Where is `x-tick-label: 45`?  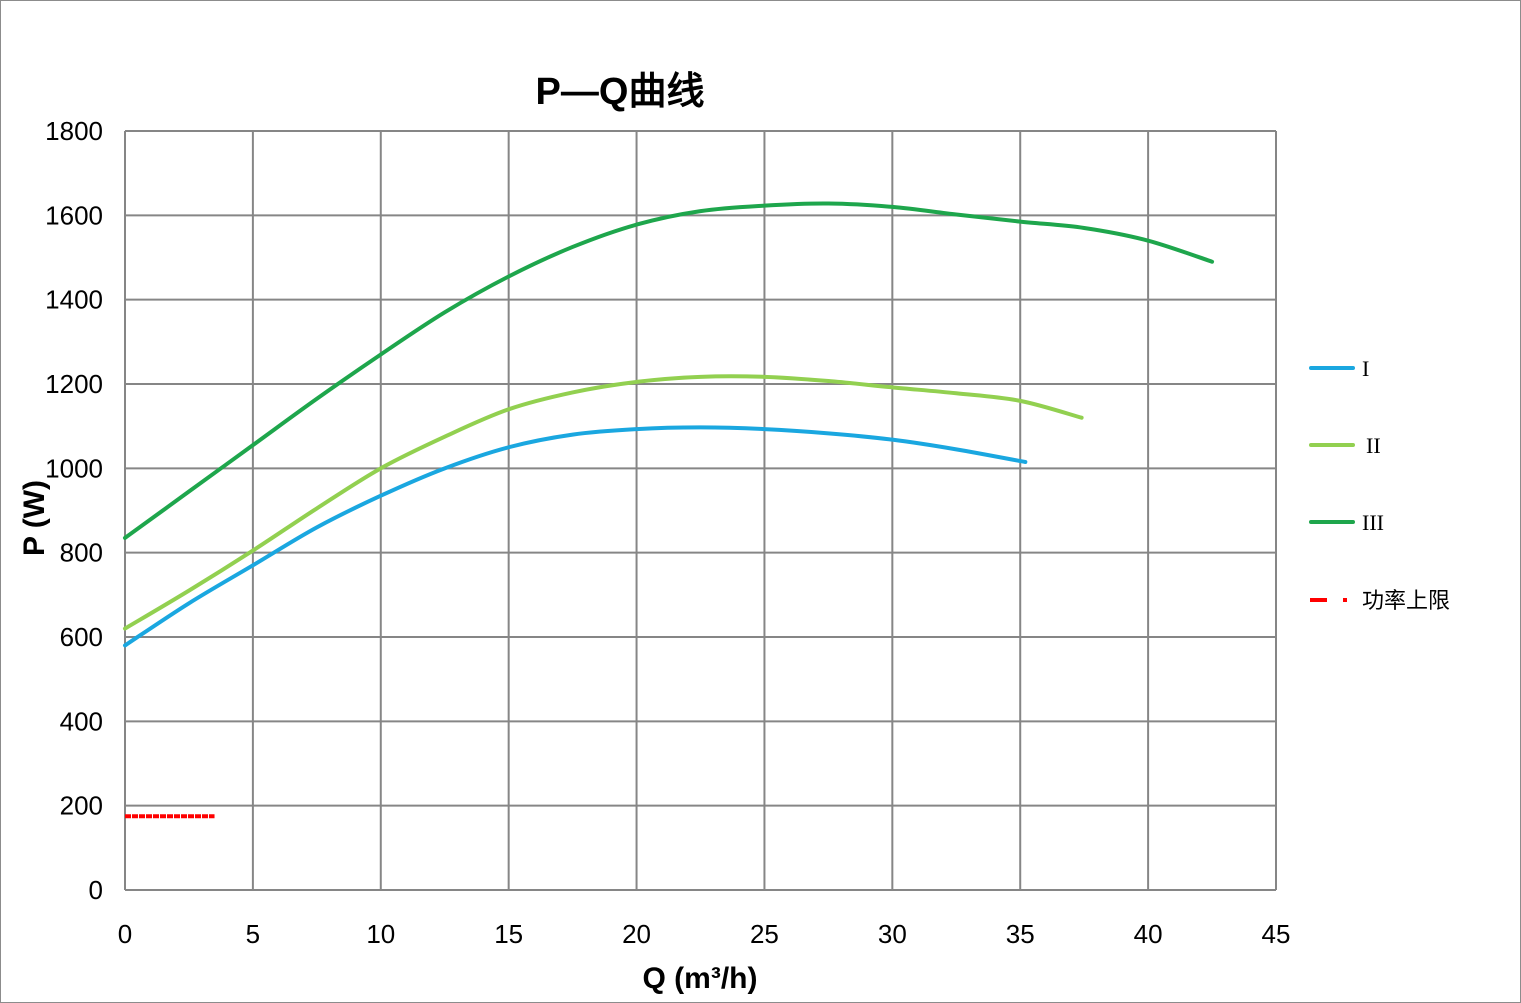
x-tick-label: 45 is located at coordinates (1276, 934).